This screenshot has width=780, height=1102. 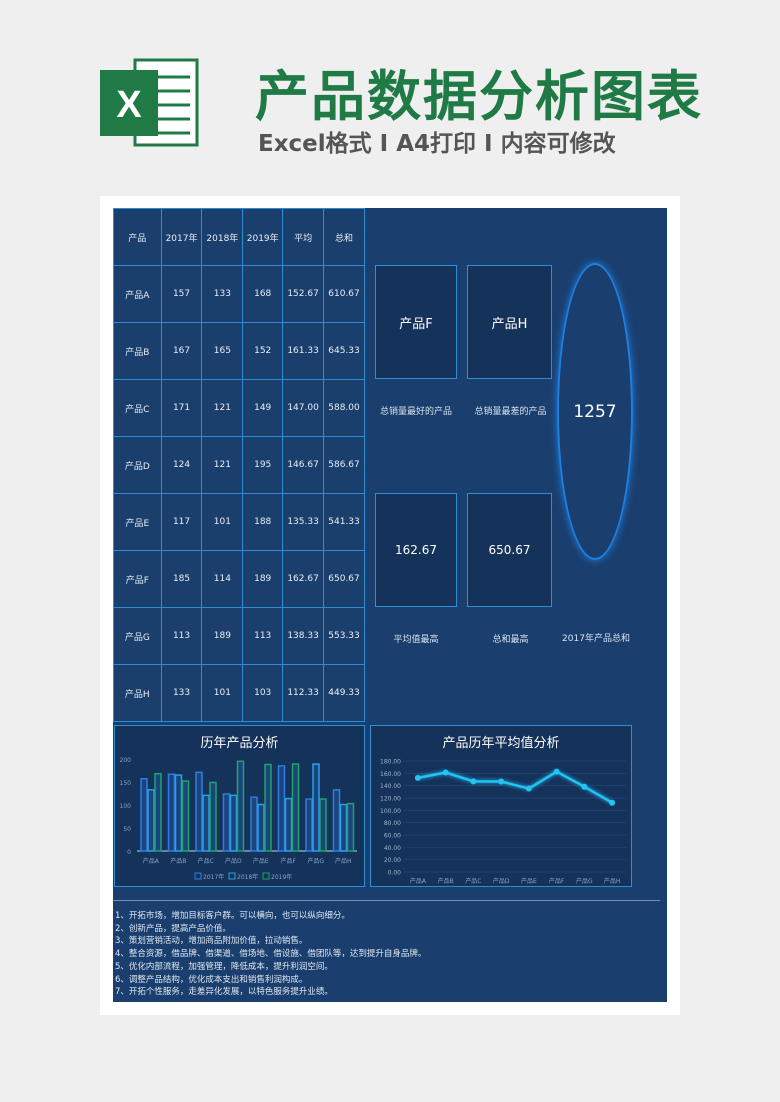 What do you see at coordinates (584, 881) in the screenshot?
I see `x-tick-label: 产品G` at bounding box center [584, 881].